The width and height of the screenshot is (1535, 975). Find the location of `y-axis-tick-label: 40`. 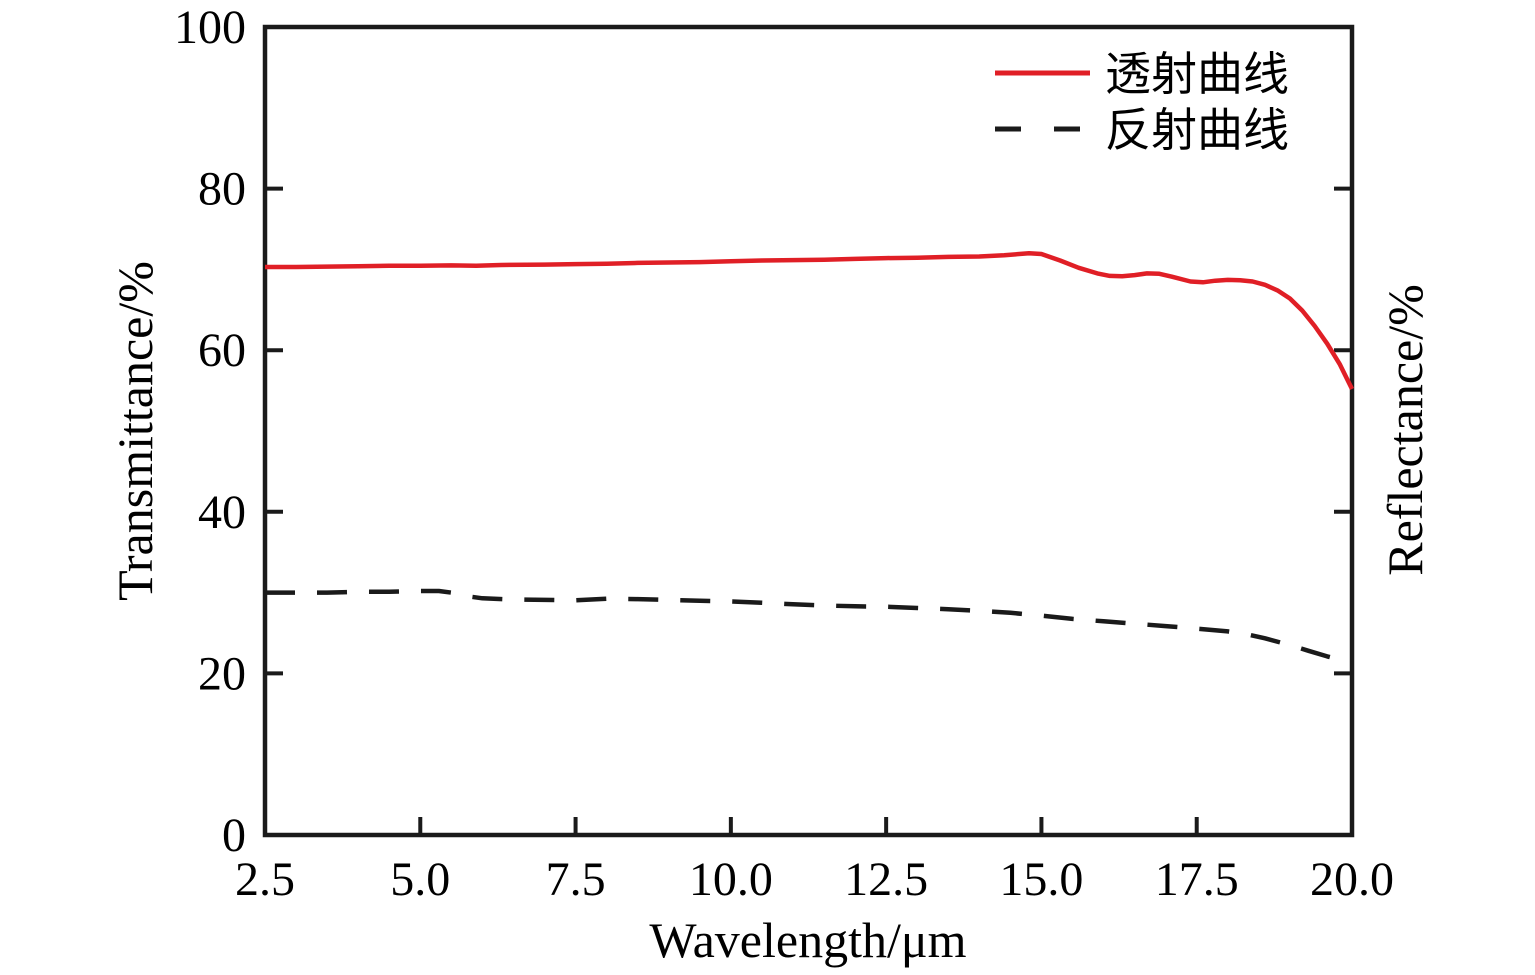

y-axis-tick-label: 40 is located at coordinates (222, 512).